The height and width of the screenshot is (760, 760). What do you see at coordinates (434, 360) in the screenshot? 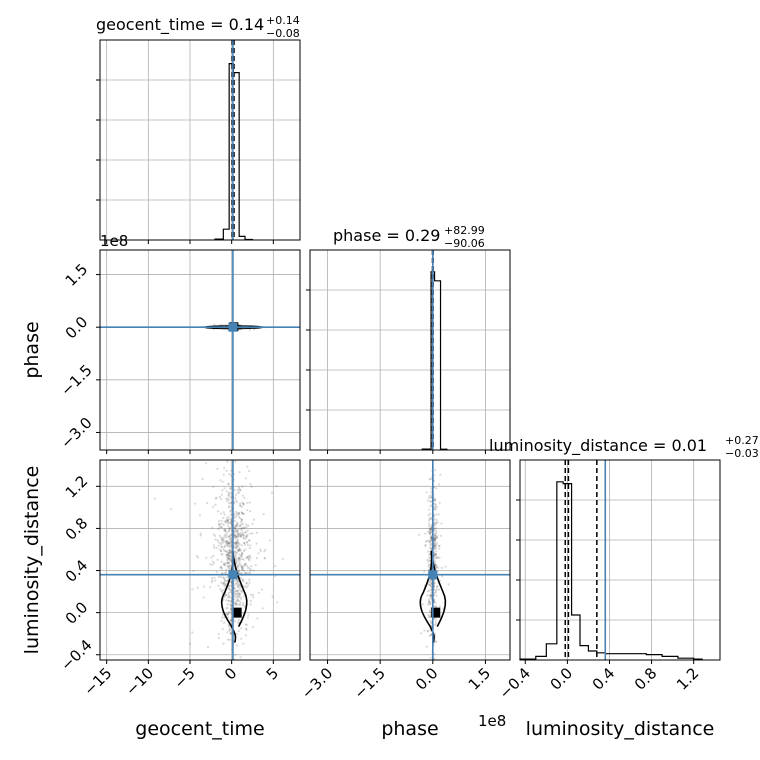
I see `panel-phase-hist-line` at bounding box center [434, 360].